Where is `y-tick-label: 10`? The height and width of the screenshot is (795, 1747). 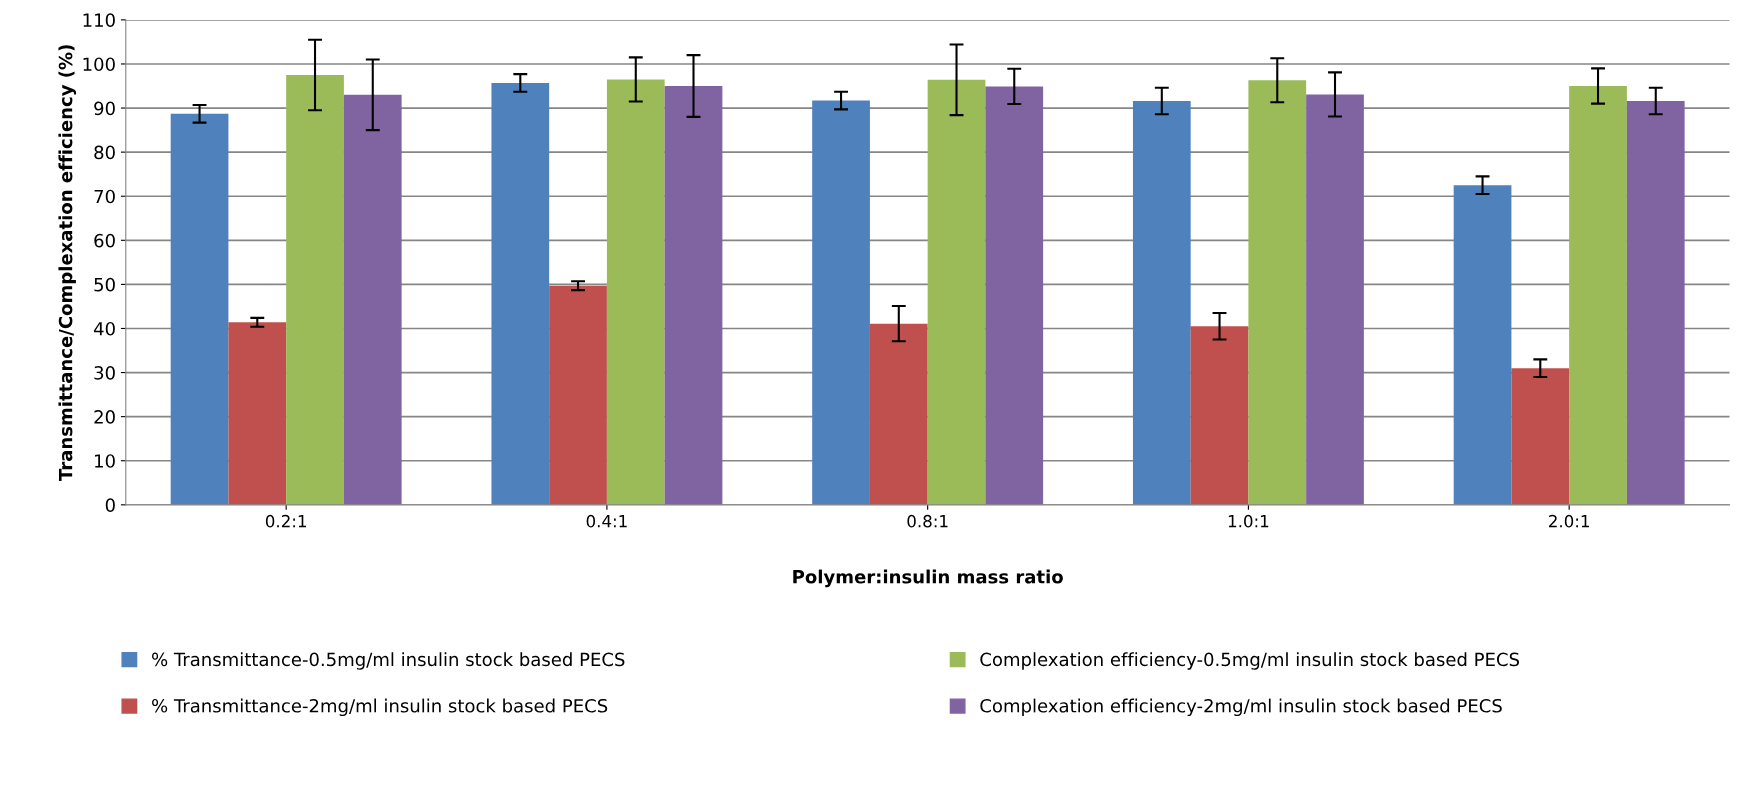
y-tick-label: 10 is located at coordinates (105, 461).